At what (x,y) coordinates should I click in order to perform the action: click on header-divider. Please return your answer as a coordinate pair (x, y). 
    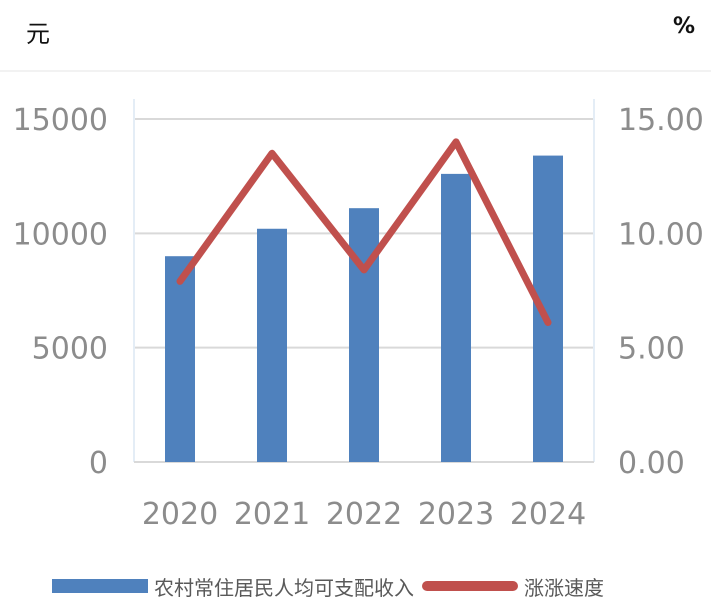
    Looking at the image, I should click on (355, 71).